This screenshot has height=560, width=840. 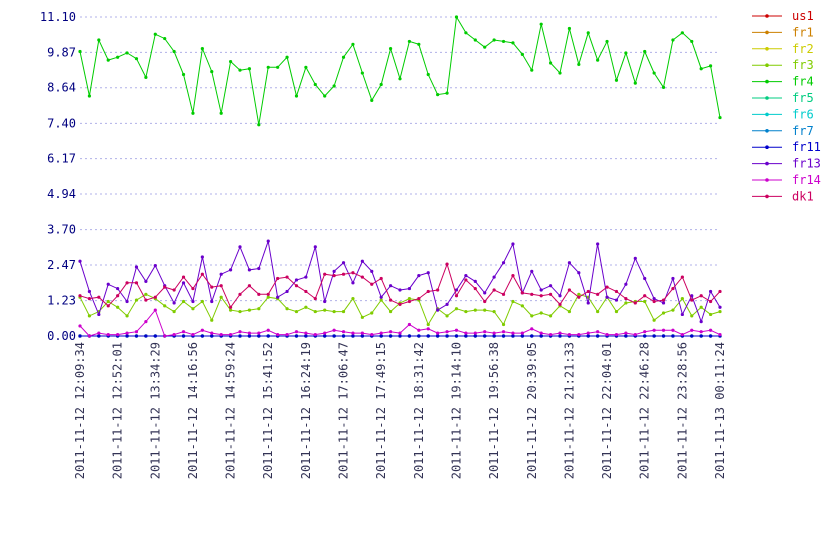 What do you see at coordinates (803, 82) in the screenshot?
I see `legend-label: fr4` at bounding box center [803, 82].